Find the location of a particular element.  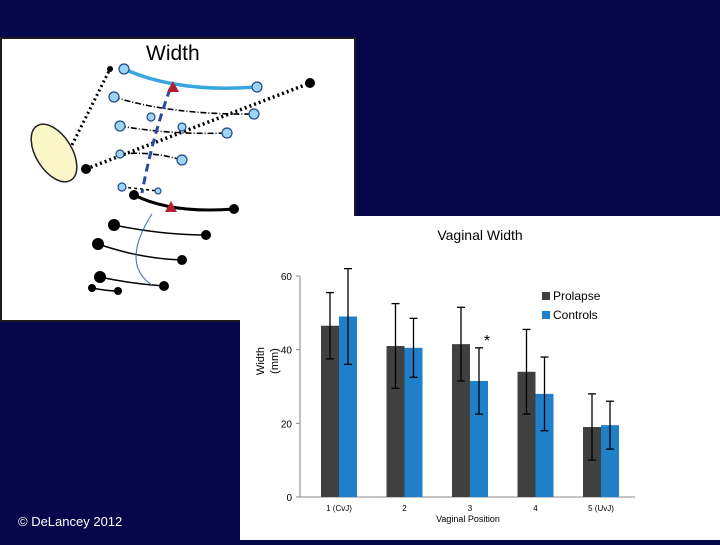

y-axis-label-2: (mm) is located at coordinates (275, 361).